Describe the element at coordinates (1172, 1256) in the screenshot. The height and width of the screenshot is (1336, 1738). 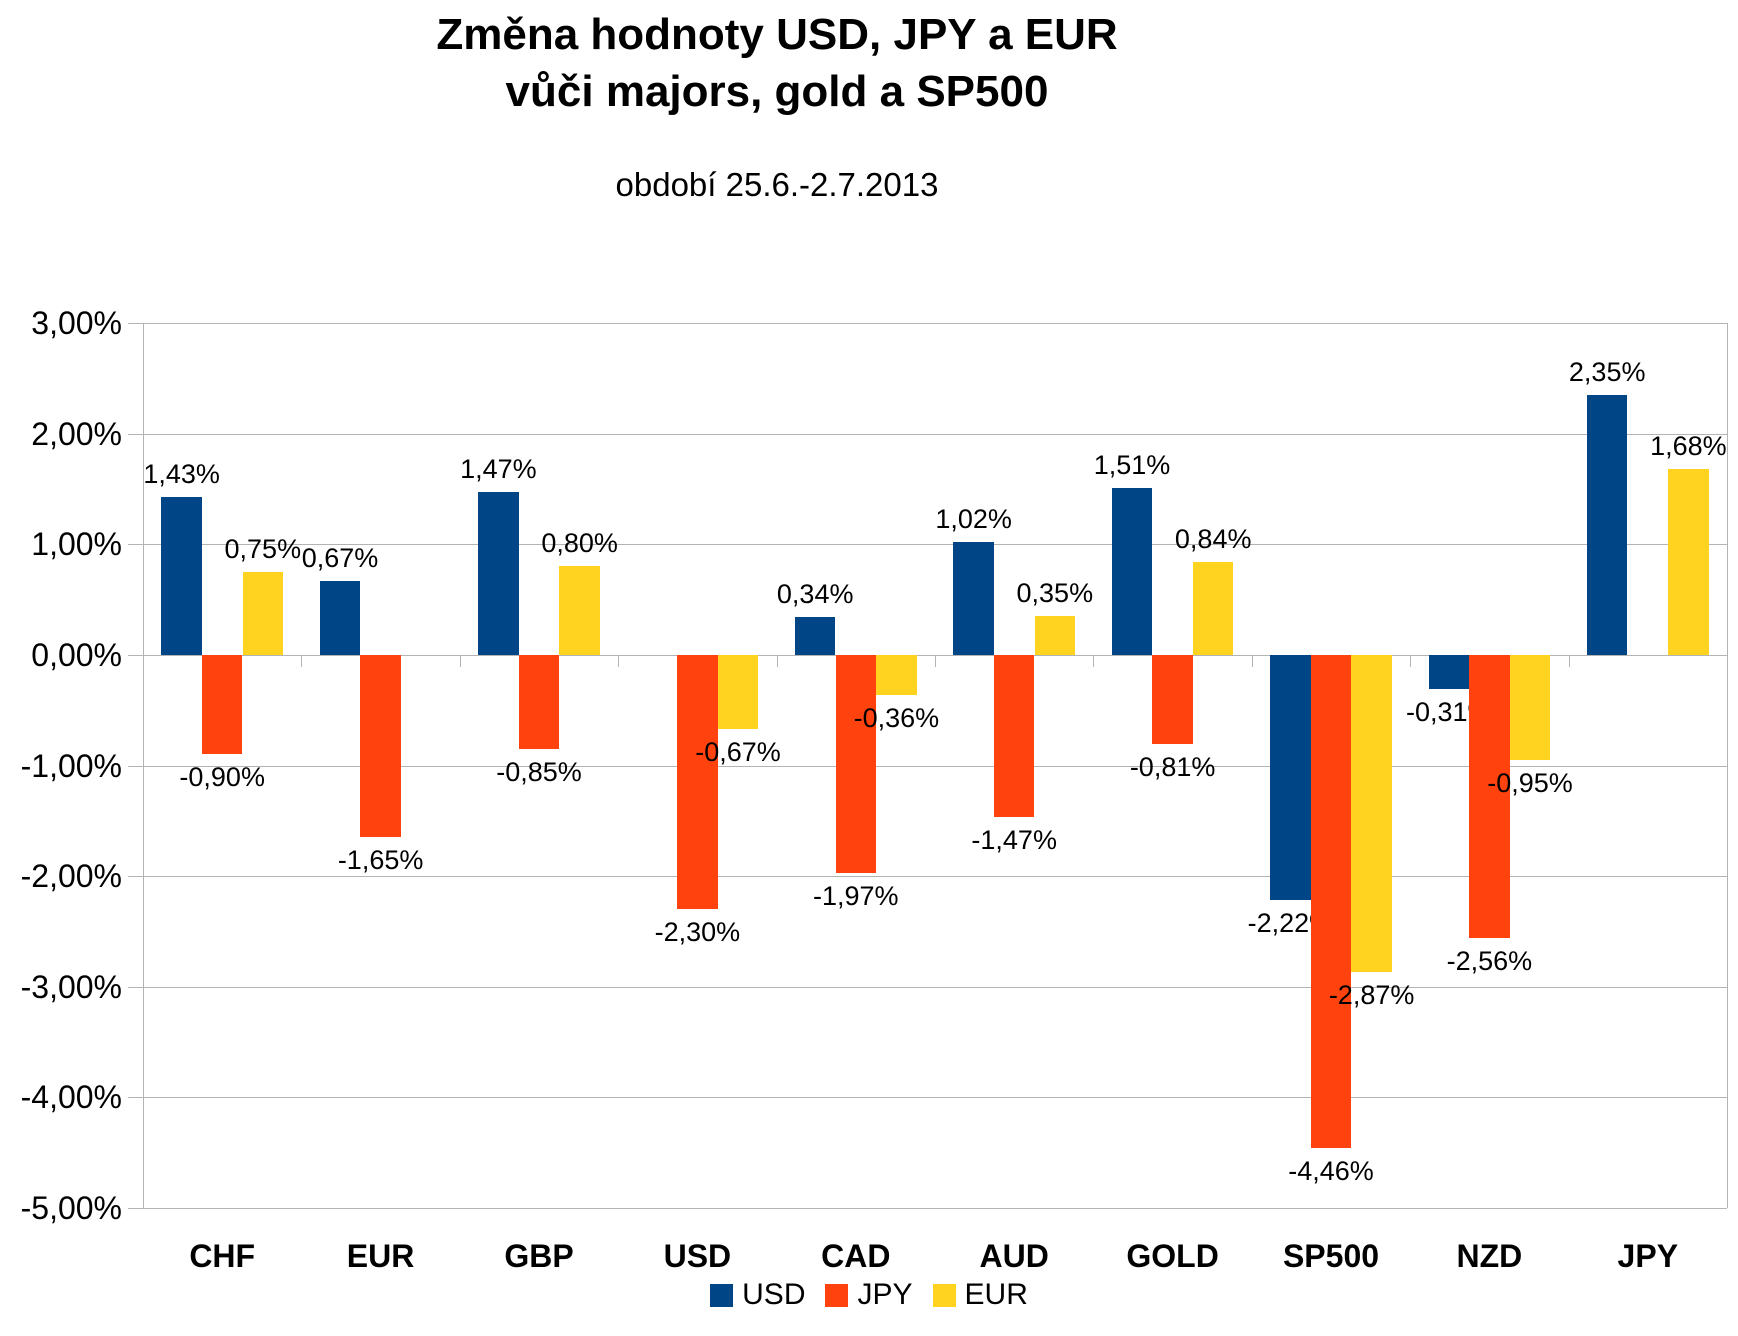
I see `x-axis-label-gold: GOLD` at that location.